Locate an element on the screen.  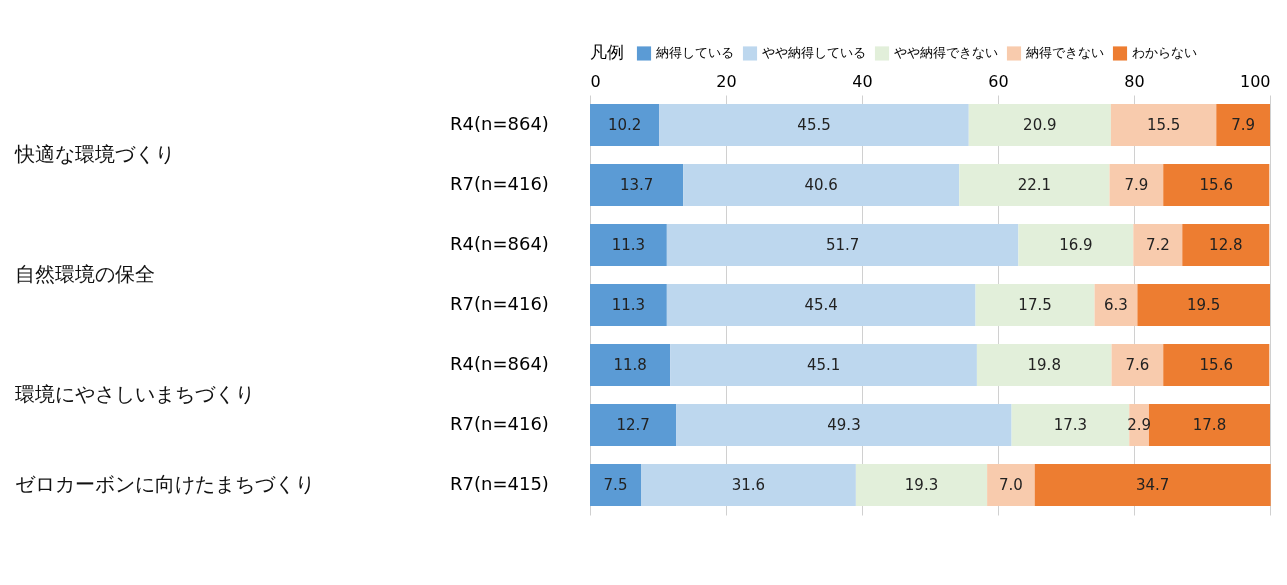
data-label: 15.5 is located at coordinates (1163, 125).